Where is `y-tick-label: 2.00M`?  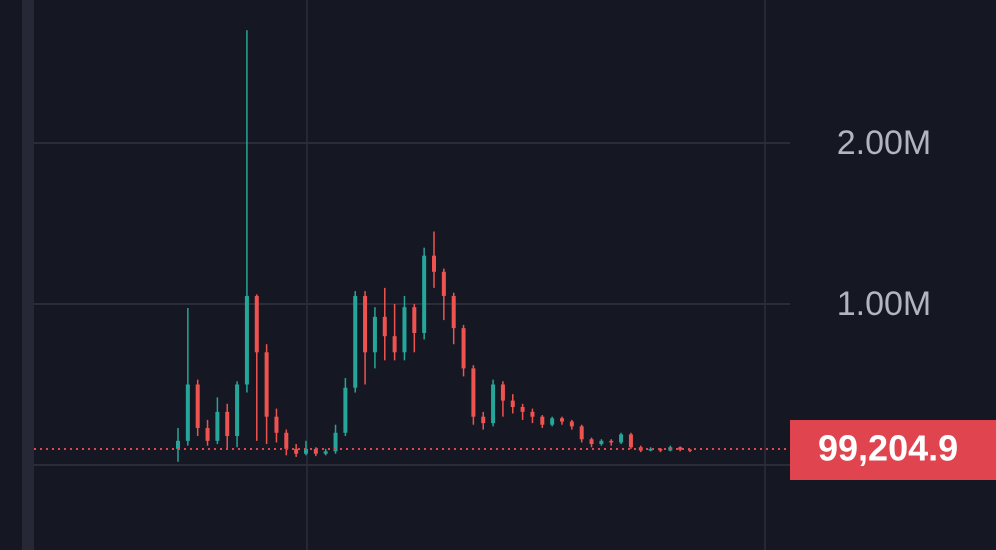 y-tick-label: 2.00M is located at coordinates (884, 143).